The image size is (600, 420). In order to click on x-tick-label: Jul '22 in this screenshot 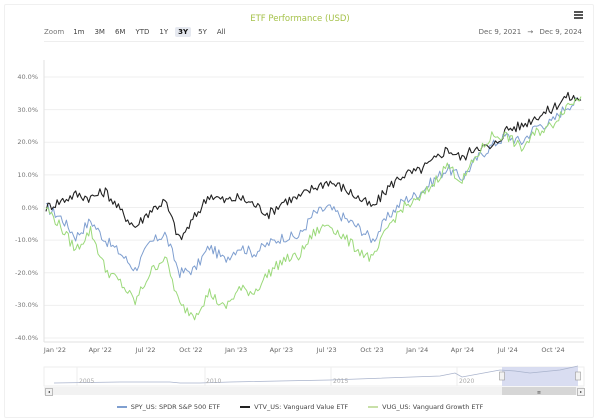, I will do `click(145, 350)`.